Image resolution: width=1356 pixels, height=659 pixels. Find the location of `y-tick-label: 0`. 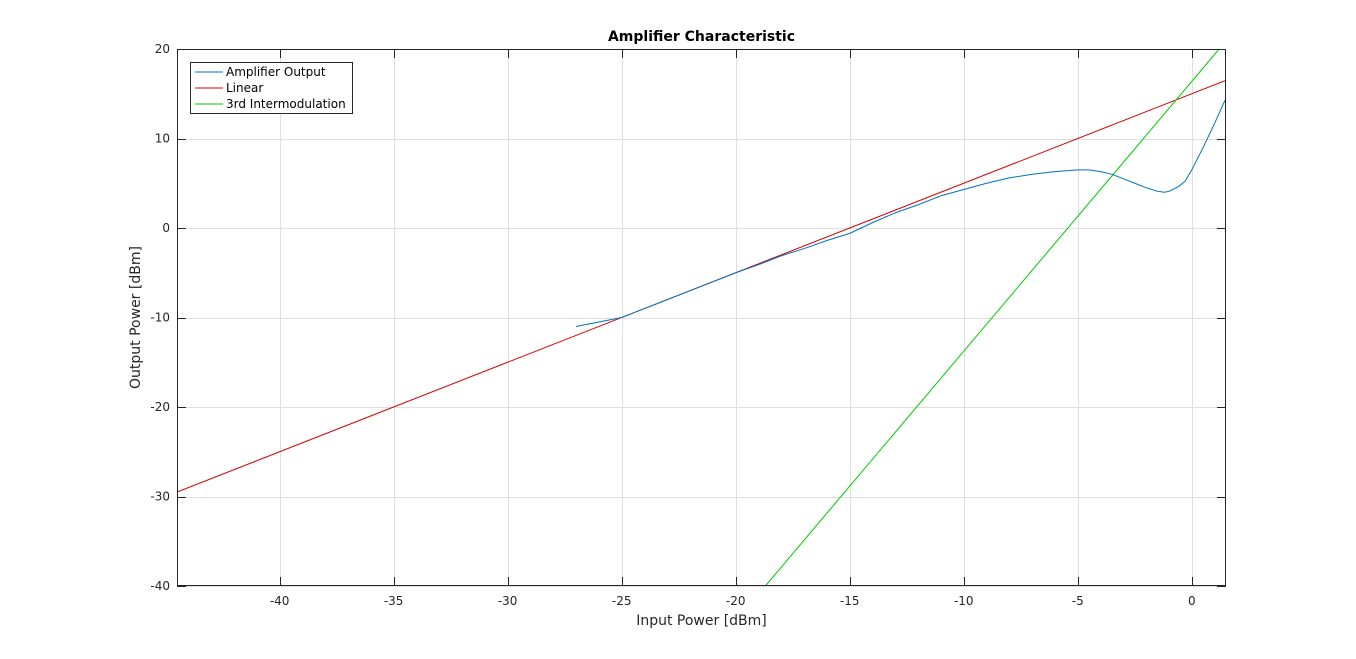

y-tick-label: 0 is located at coordinates (166, 228).